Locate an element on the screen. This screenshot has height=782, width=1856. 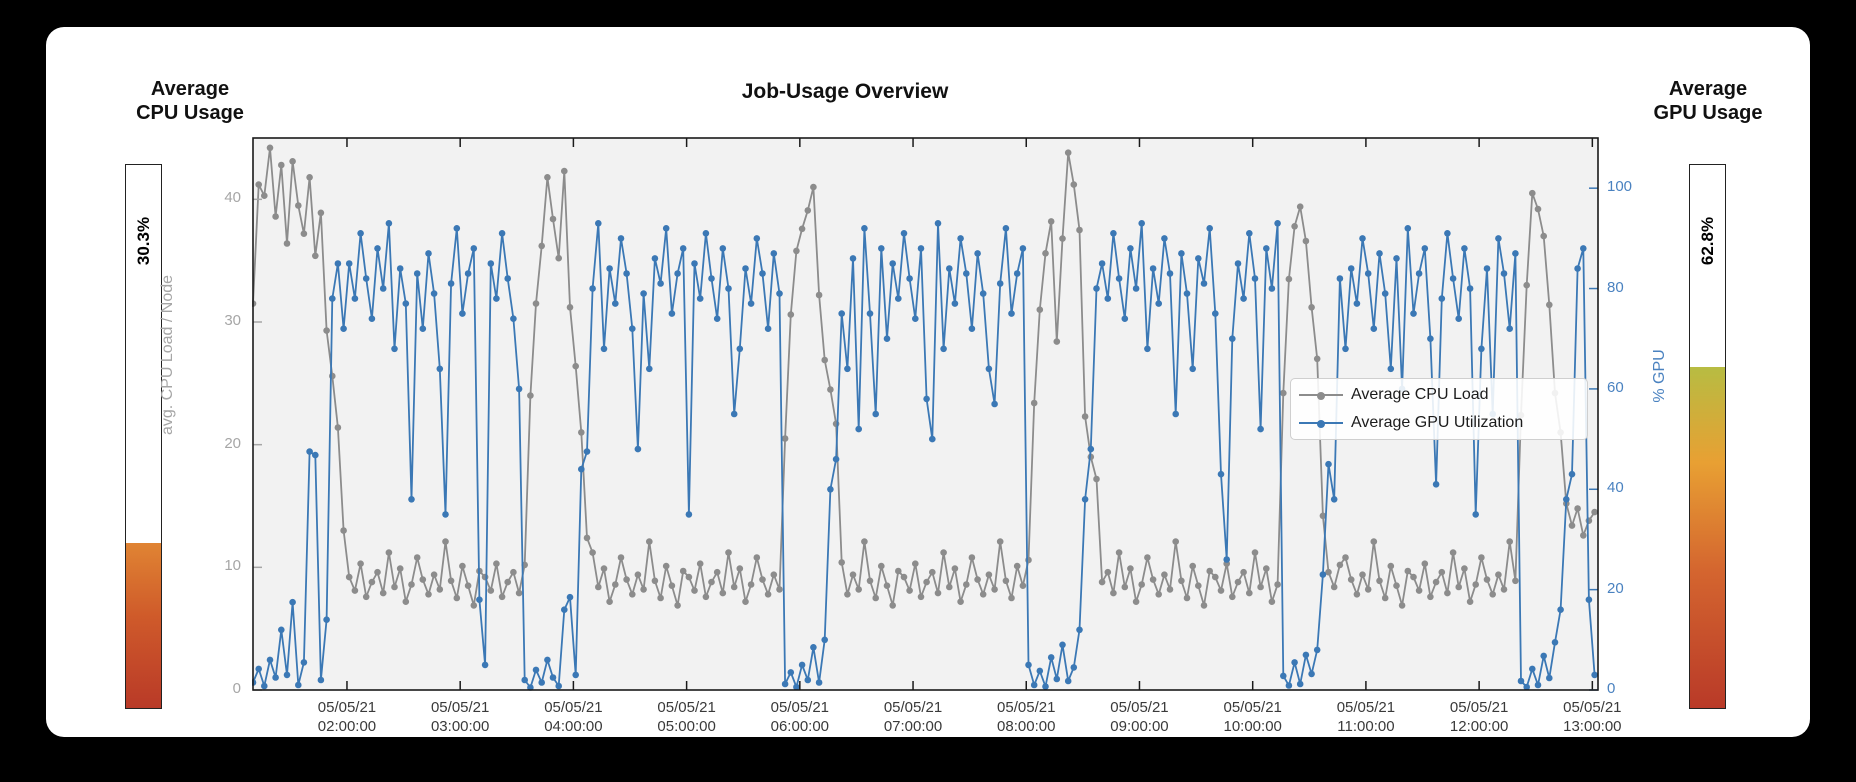
x-tick-label: 05/05/21 13:00:00 is located at coordinates (1592, 717).